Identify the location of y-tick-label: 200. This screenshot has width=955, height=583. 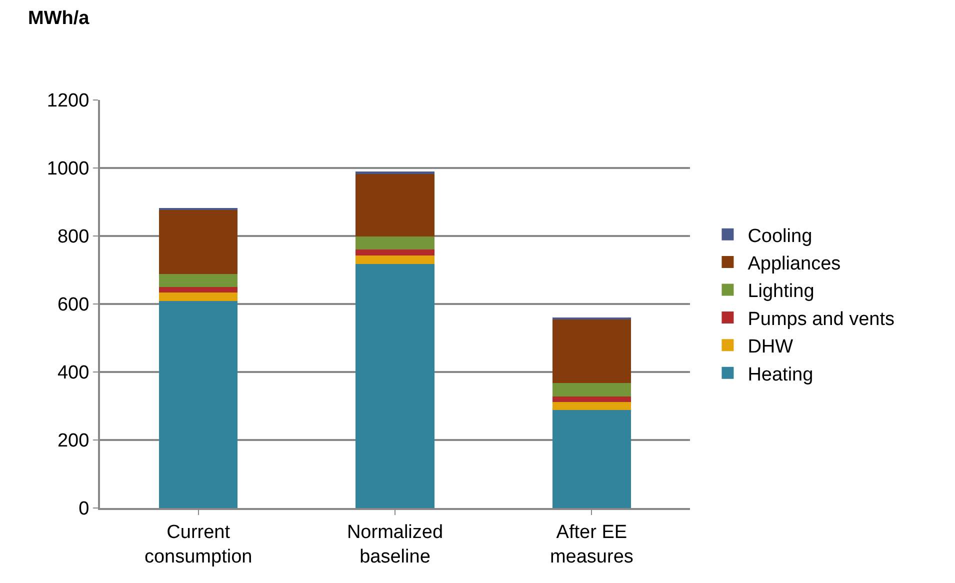
(73, 441).